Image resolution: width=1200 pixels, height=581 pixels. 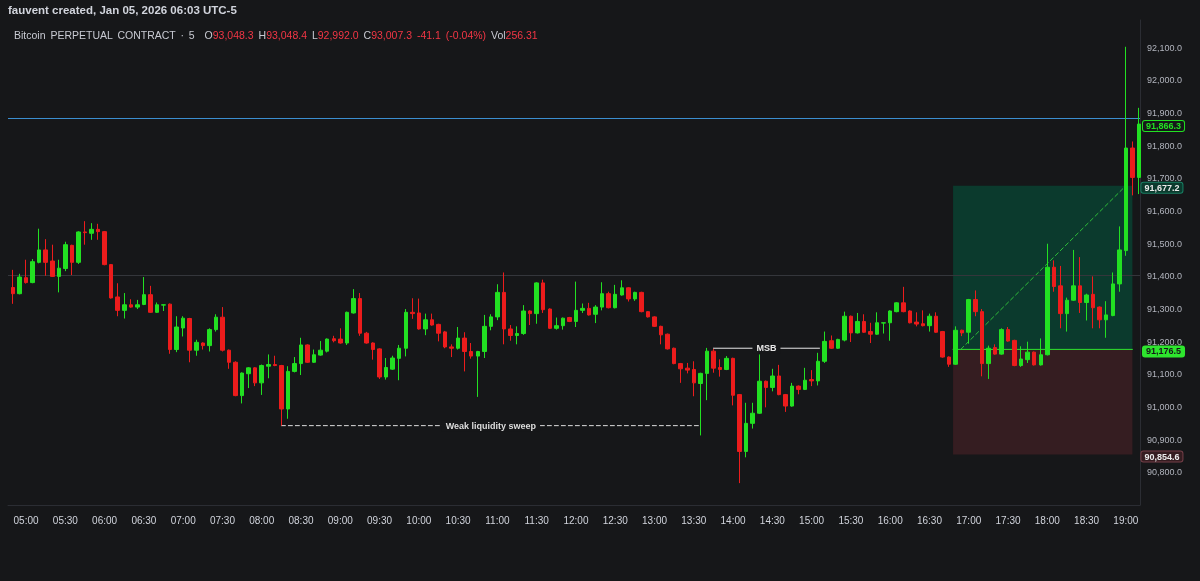 What do you see at coordinates (301, 520) in the screenshot?
I see `x-tick-label: 08:30` at bounding box center [301, 520].